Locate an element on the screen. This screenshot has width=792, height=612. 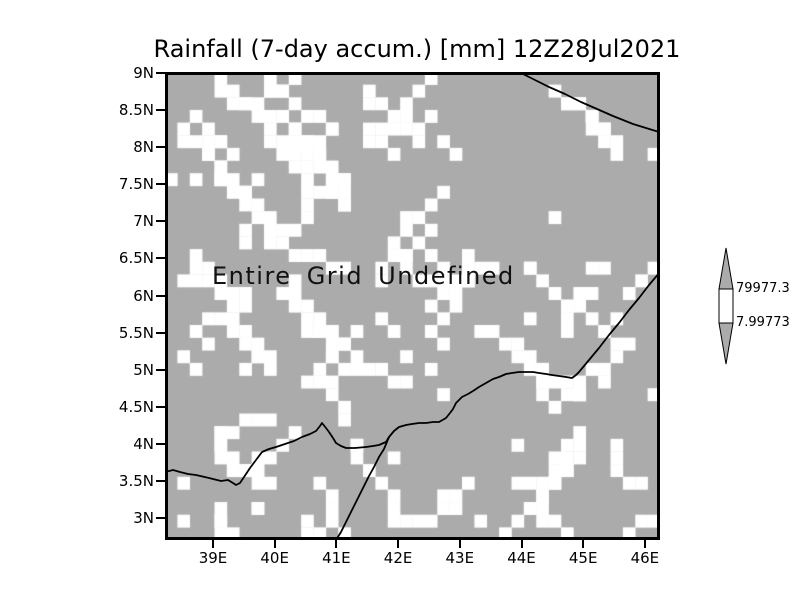
y-axis-tick-label: 8N is located at coordinates (143, 147).